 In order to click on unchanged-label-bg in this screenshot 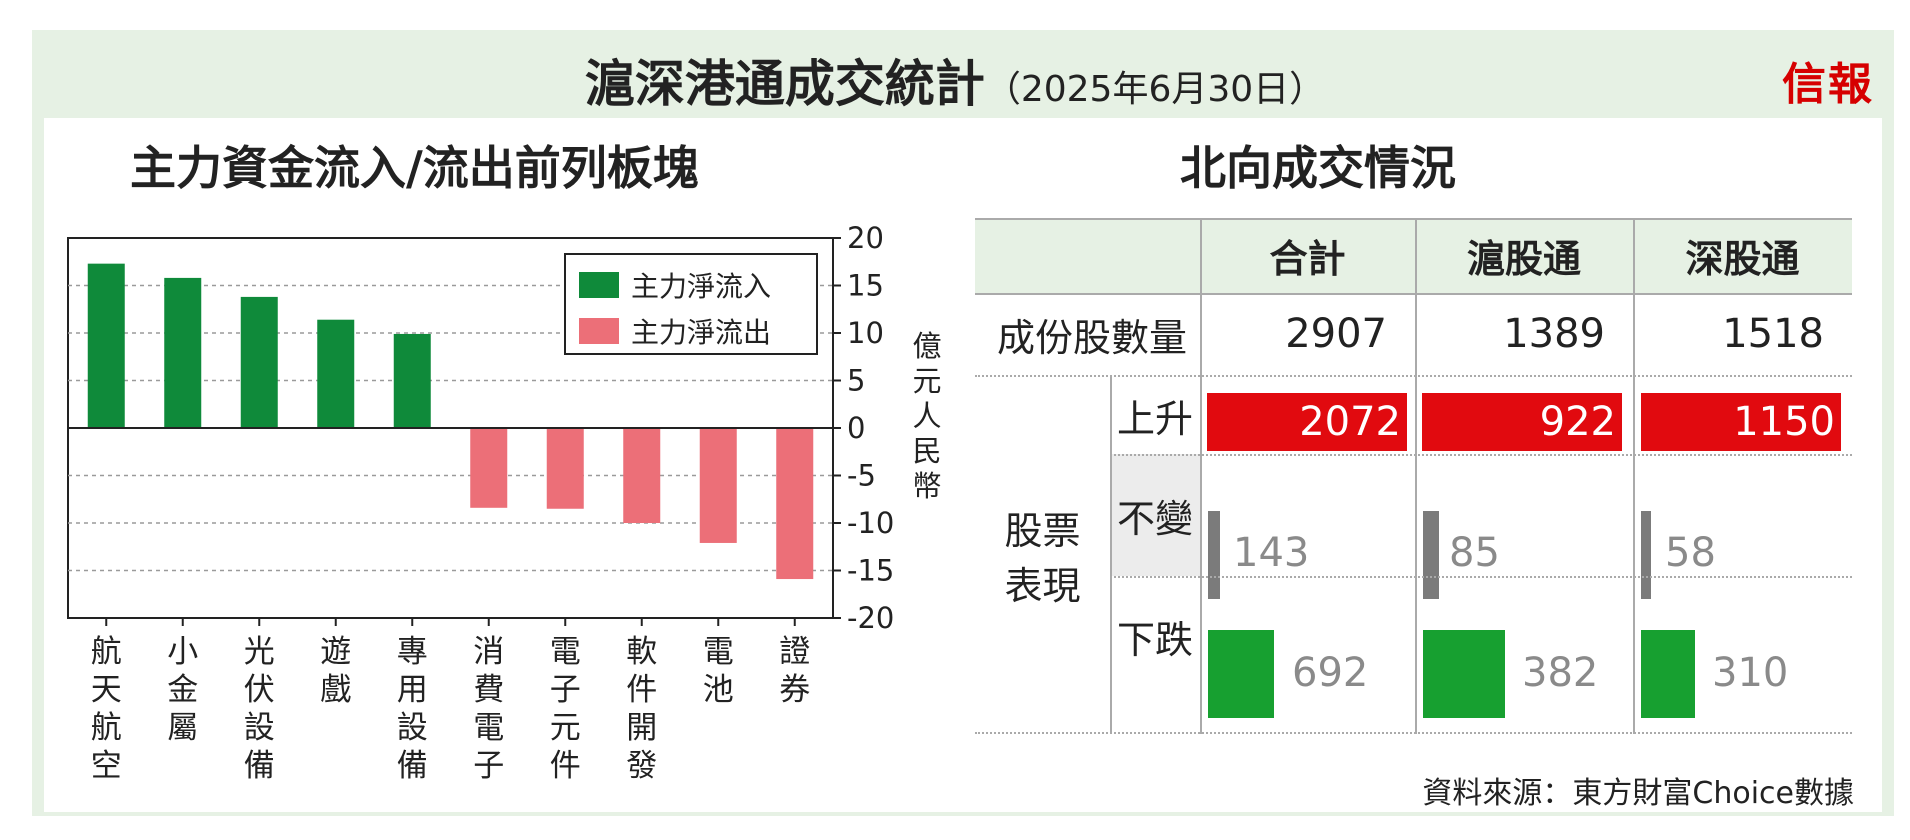, I will do `click(1155, 515)`.